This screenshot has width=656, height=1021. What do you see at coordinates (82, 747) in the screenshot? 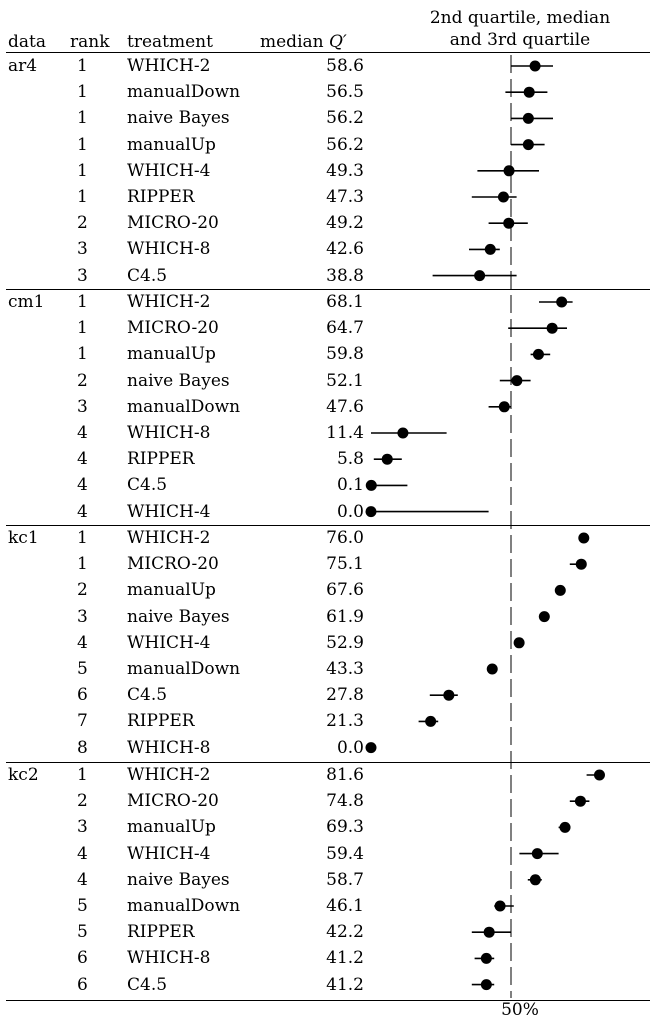
I see `rank-cell: 8` at bounding box center [82, 747].